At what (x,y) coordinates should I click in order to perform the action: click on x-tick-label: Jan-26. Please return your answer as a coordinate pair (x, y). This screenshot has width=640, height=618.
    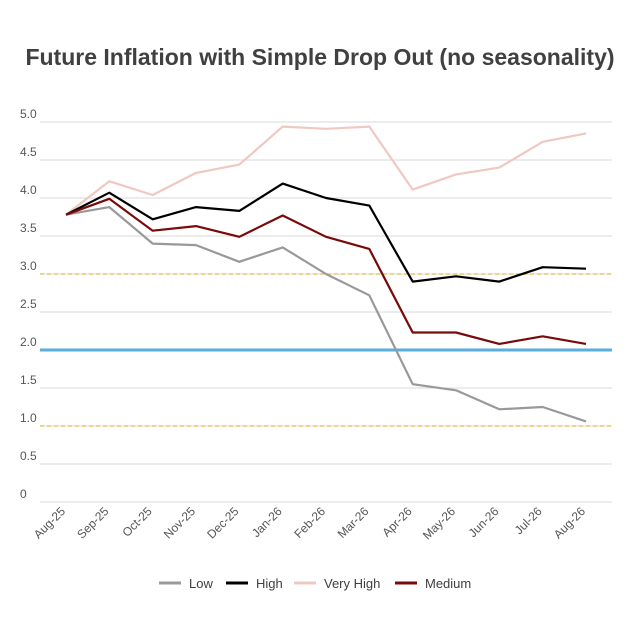
    Looking at the image, I should click on (267, 522).